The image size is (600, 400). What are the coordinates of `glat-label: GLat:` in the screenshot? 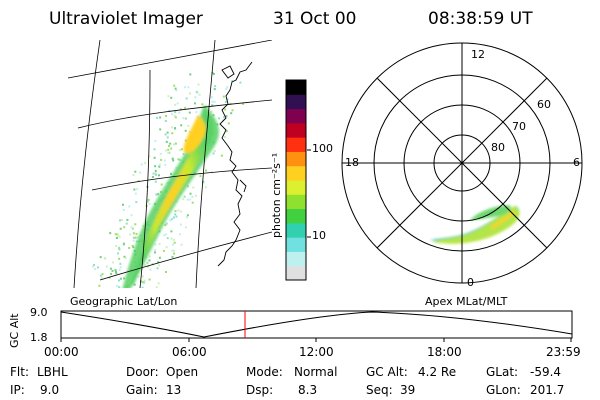 It's located at (502, 372).